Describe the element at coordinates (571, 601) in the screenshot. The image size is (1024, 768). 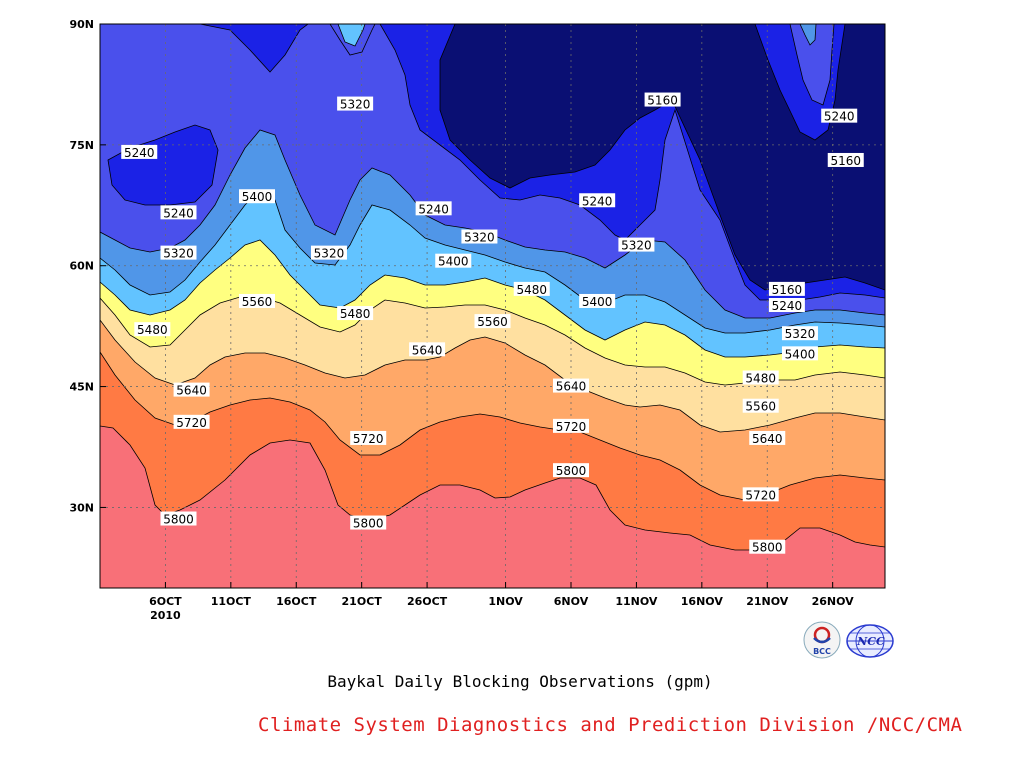
I see `x-tick-label: 6NOV` at that location.